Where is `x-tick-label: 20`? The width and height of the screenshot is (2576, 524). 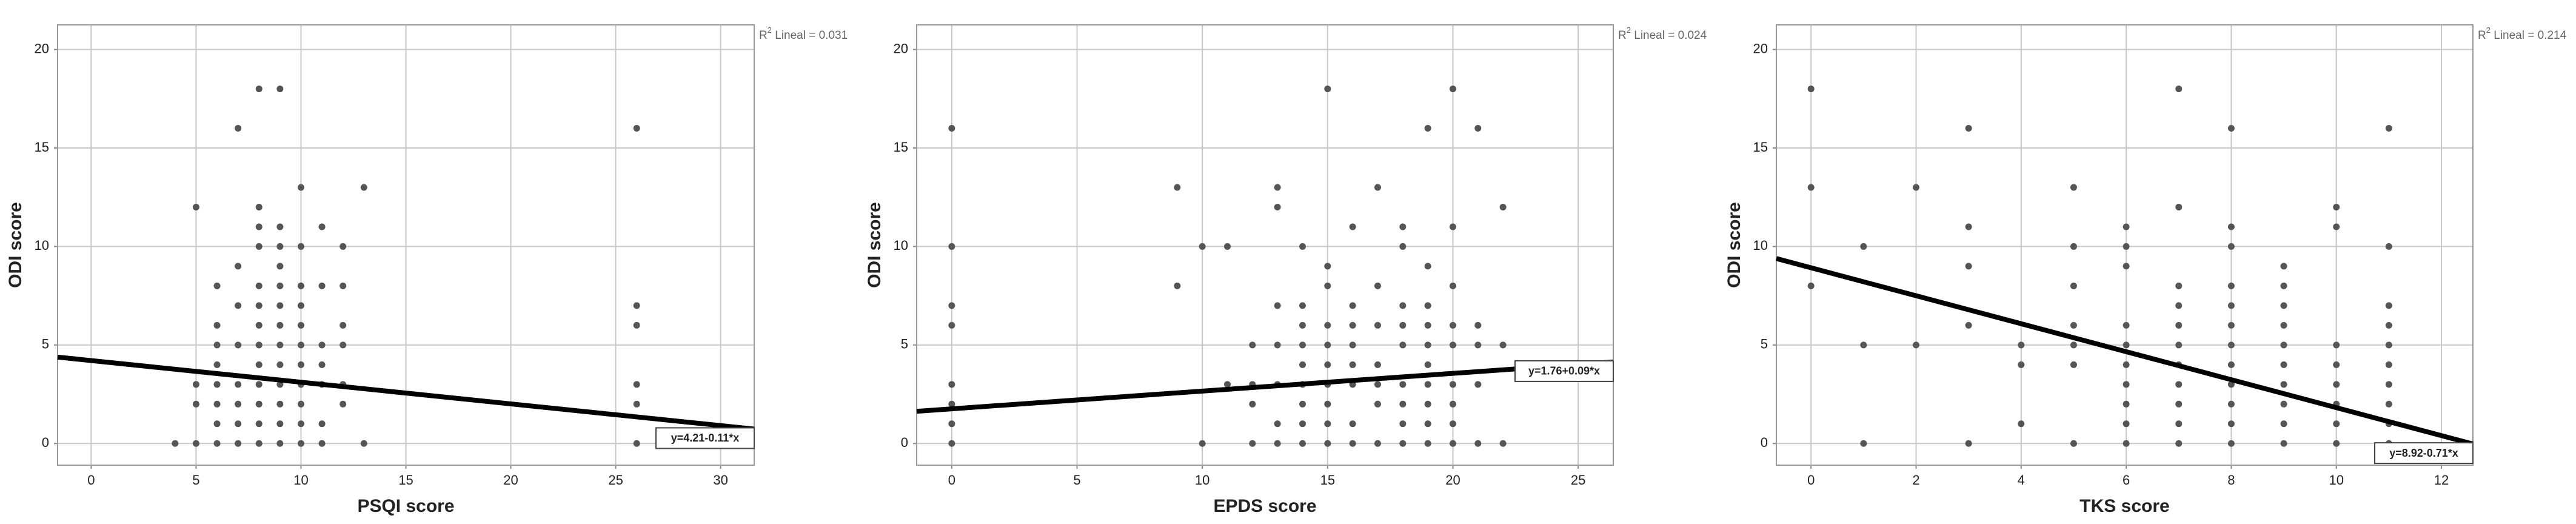
x-tick-label: 20 is located at coordinates (1452, 480).